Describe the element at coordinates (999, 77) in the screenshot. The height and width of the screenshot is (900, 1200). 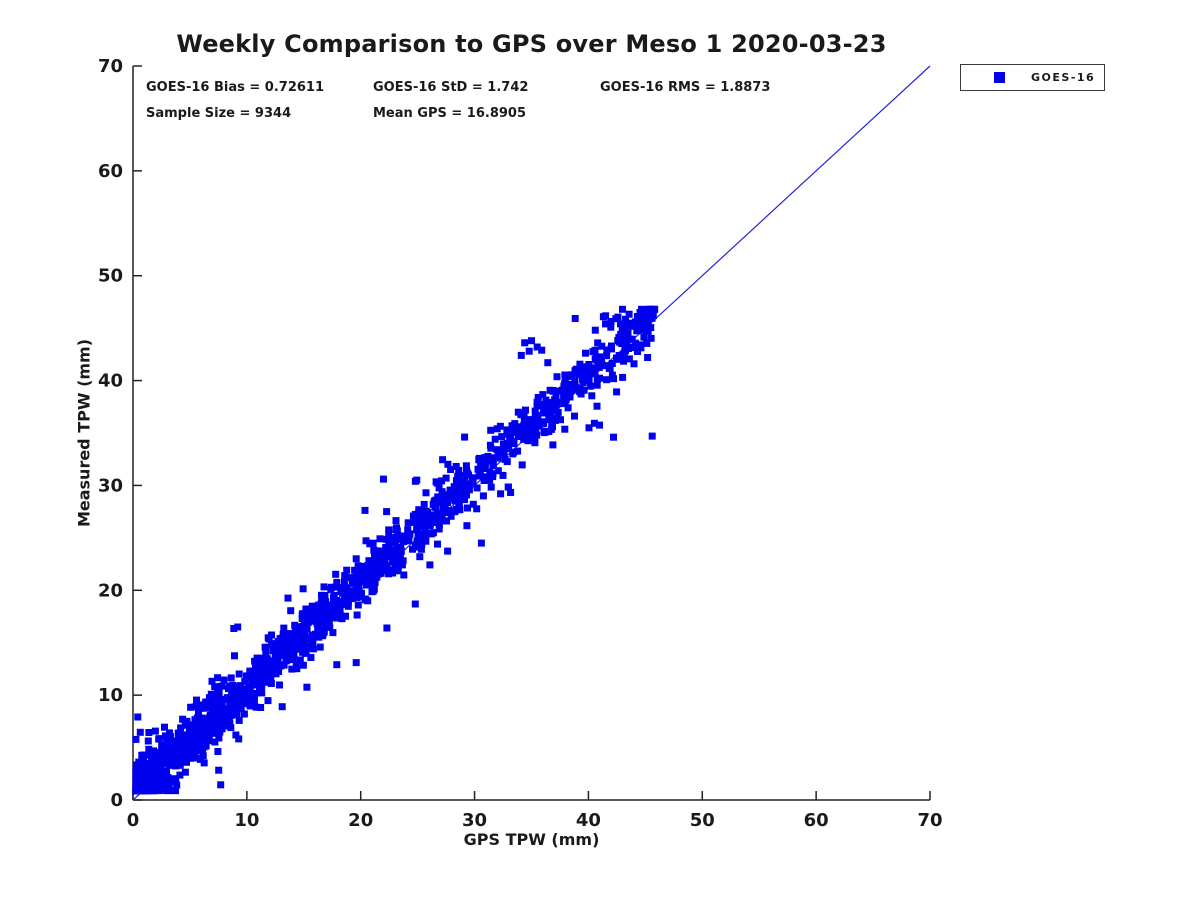
I see `legend-marker-square-icon` at that location.